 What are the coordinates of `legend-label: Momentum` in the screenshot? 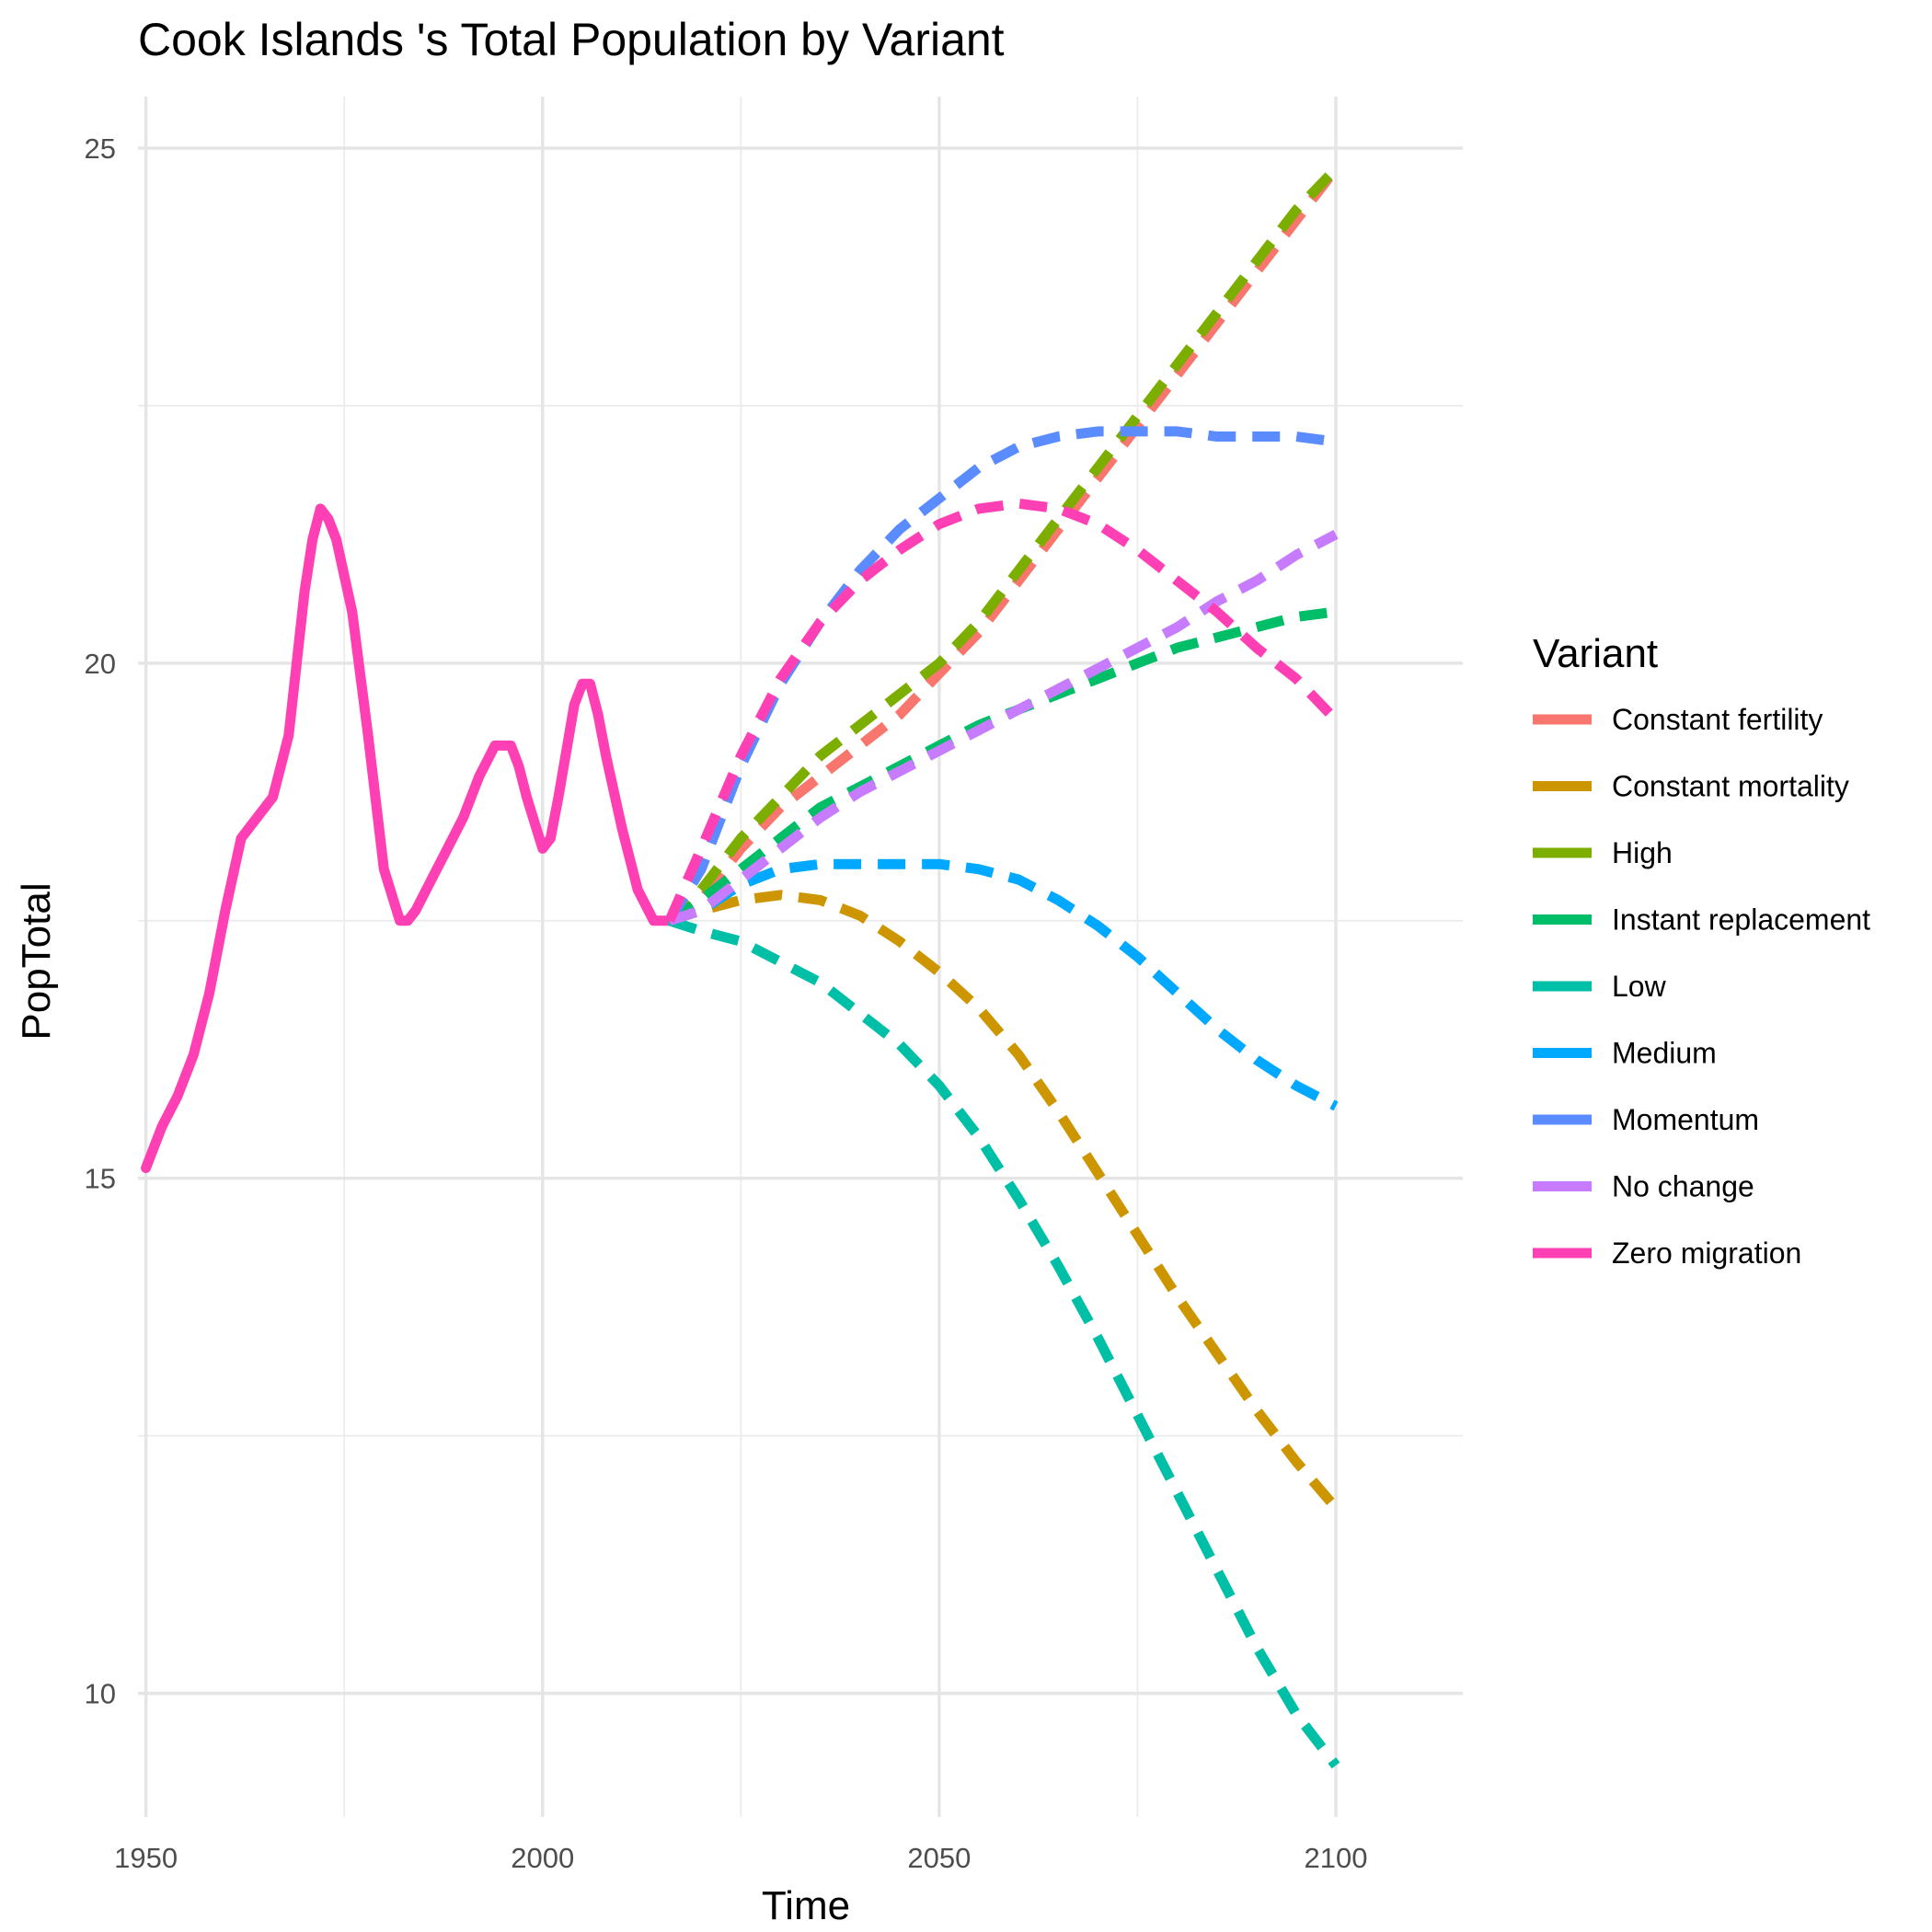 It's located at (1685, 1119).